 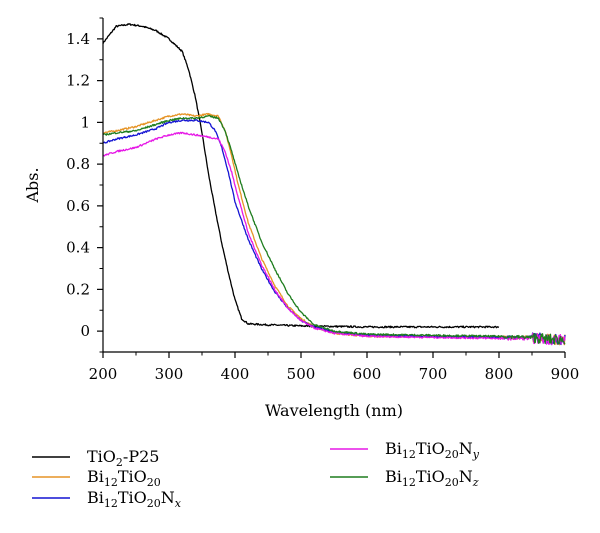 I want to click on legend-label: Bi12TiO20, so click(x=124, y=478).